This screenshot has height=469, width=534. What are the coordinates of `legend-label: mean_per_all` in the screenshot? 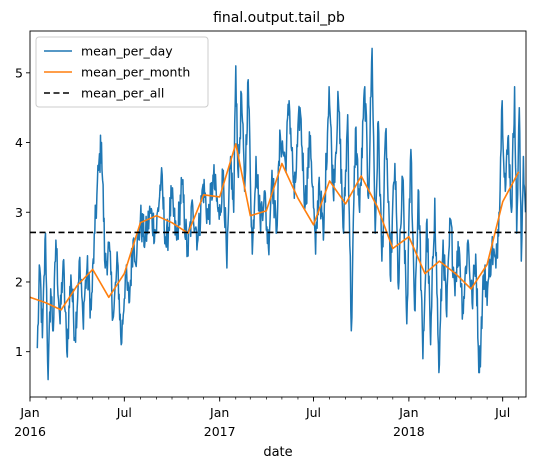 It's located at (122, 93).